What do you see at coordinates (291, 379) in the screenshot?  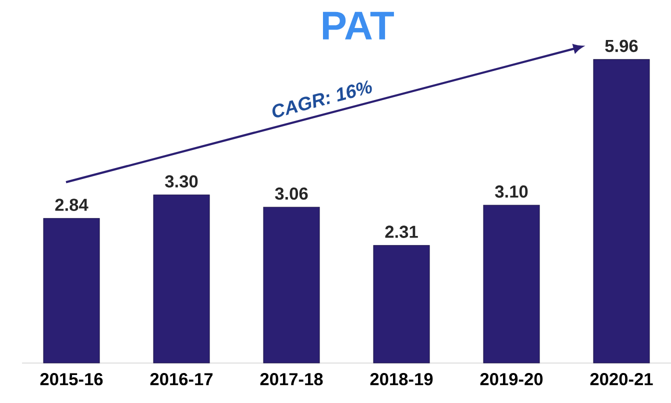 I see `x-tick-label: 2017-18` at bounding box center [291, 379].